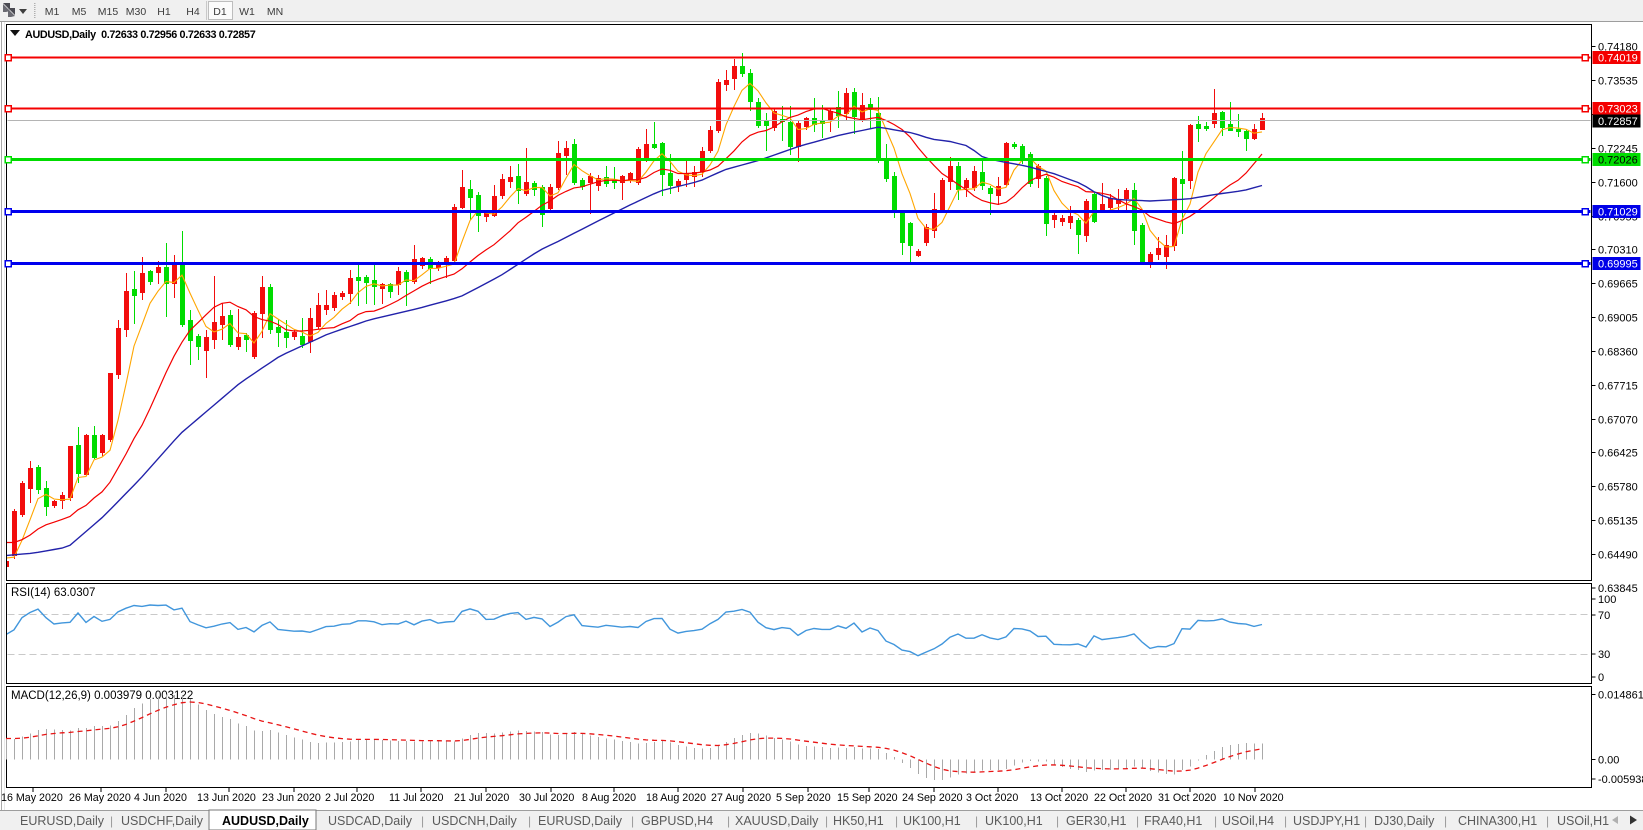 This screenshot has width=1643, height=830. What do you see at coordinates (265, 821) in the screenshot?
I see `svg-text: AUDUSD,Daily` at bounding box center [265, 821].